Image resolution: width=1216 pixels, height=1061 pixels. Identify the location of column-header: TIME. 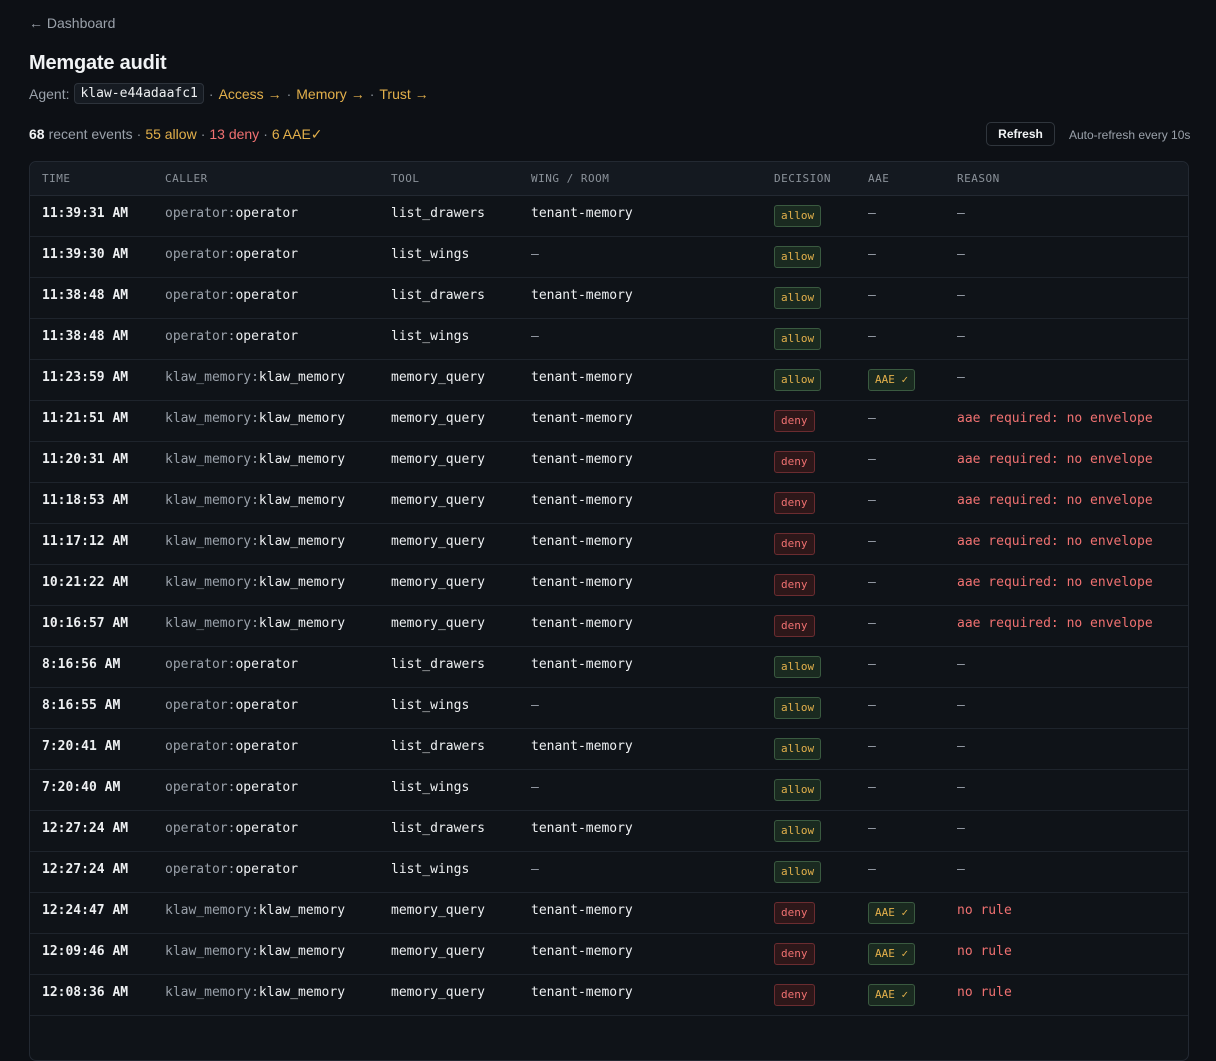
(56, 178).